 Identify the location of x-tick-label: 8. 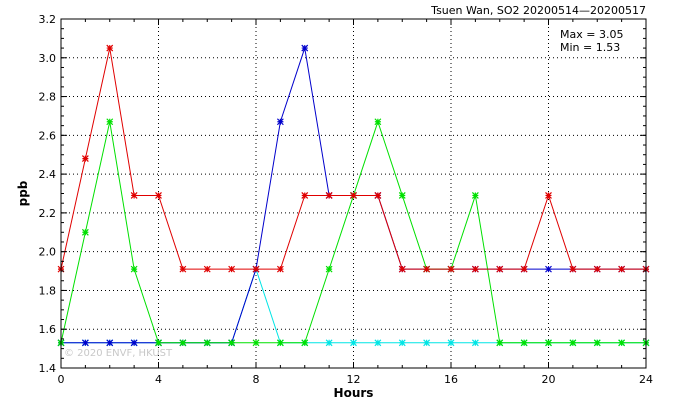
(256, 379).